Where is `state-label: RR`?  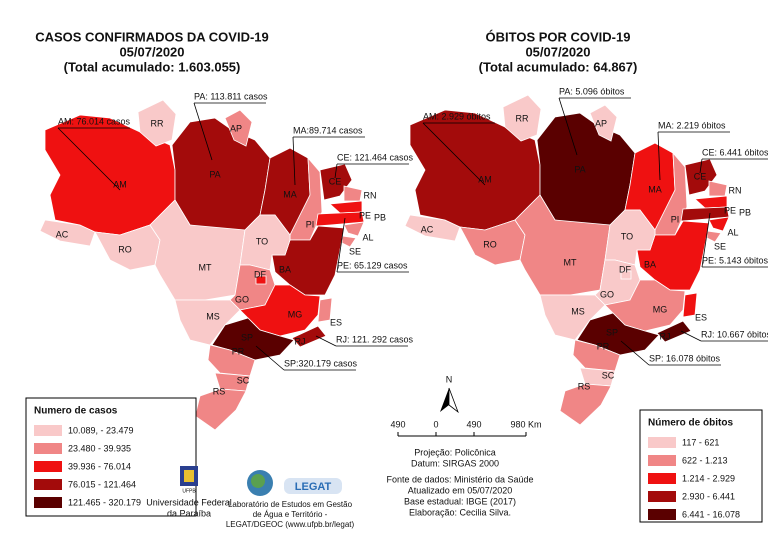
state-label: RR is located at coordinates (157, 123).